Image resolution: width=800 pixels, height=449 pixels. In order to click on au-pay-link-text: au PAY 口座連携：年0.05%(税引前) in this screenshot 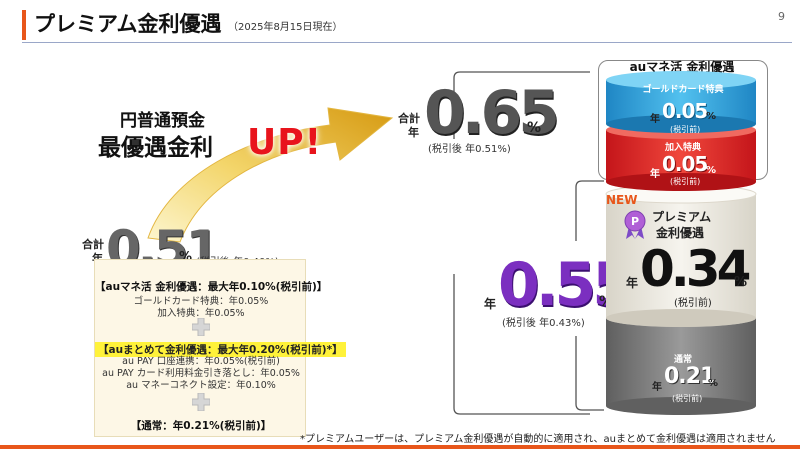, I will do `click(201, 361)`.